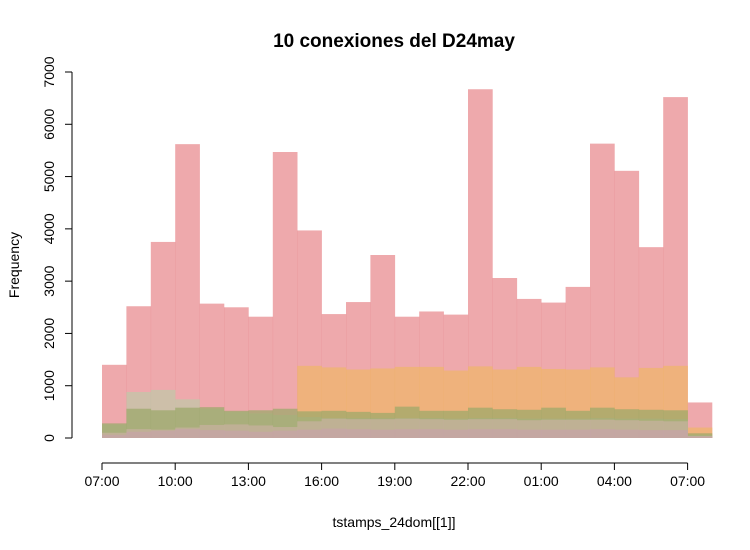 The height and width of the screenshot is (550, 750). What do you see at coordinates (49, 71) in the screenshot?
I see `y-tick-label-8: 7000` at bounding box center [49, 71].